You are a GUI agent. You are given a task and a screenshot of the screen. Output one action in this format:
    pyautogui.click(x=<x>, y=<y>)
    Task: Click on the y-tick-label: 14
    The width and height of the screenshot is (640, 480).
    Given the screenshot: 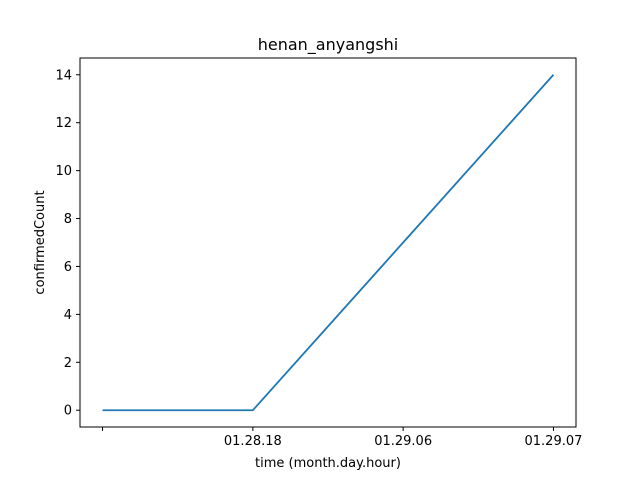 What is the action you would take?
    pyautogui.click(x=63, y=75)
    